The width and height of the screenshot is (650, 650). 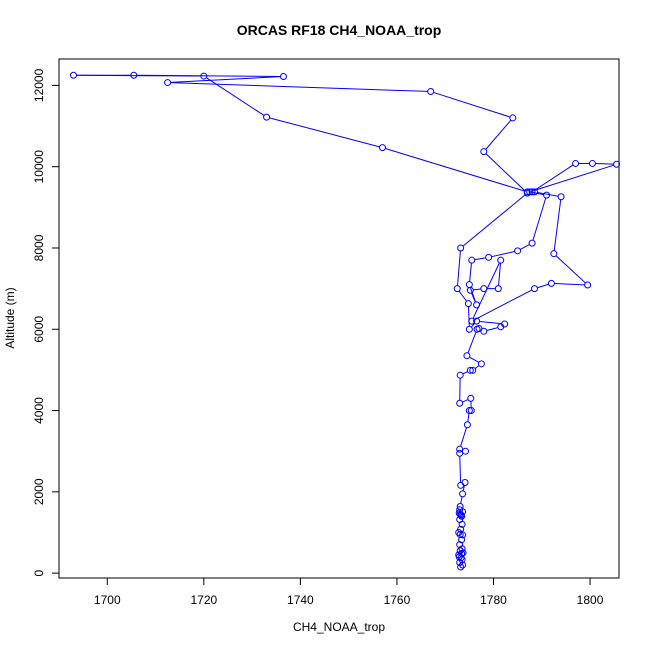 What do you see at coordinates (397, 600) in the screenshot?
I see `x-tick-label: 1760` at bounding box center [397, 600].